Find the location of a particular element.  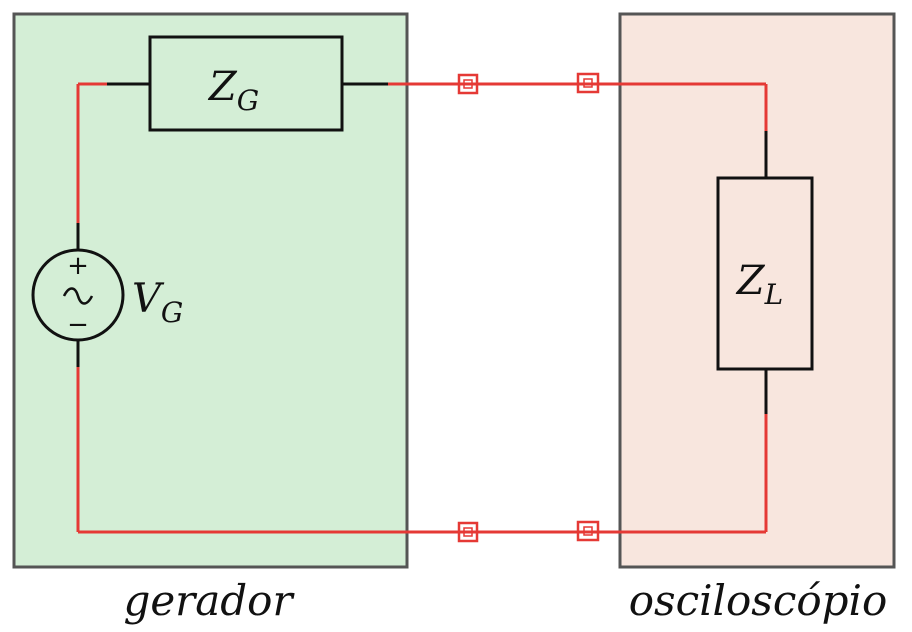

generator-caption: gerador is located at coordinates (209, 600).